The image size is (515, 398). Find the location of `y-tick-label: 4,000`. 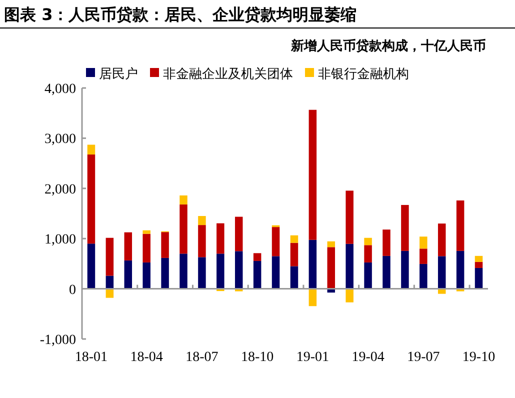

y-tick-label: 4,000 is located at coordinates (60, 89).